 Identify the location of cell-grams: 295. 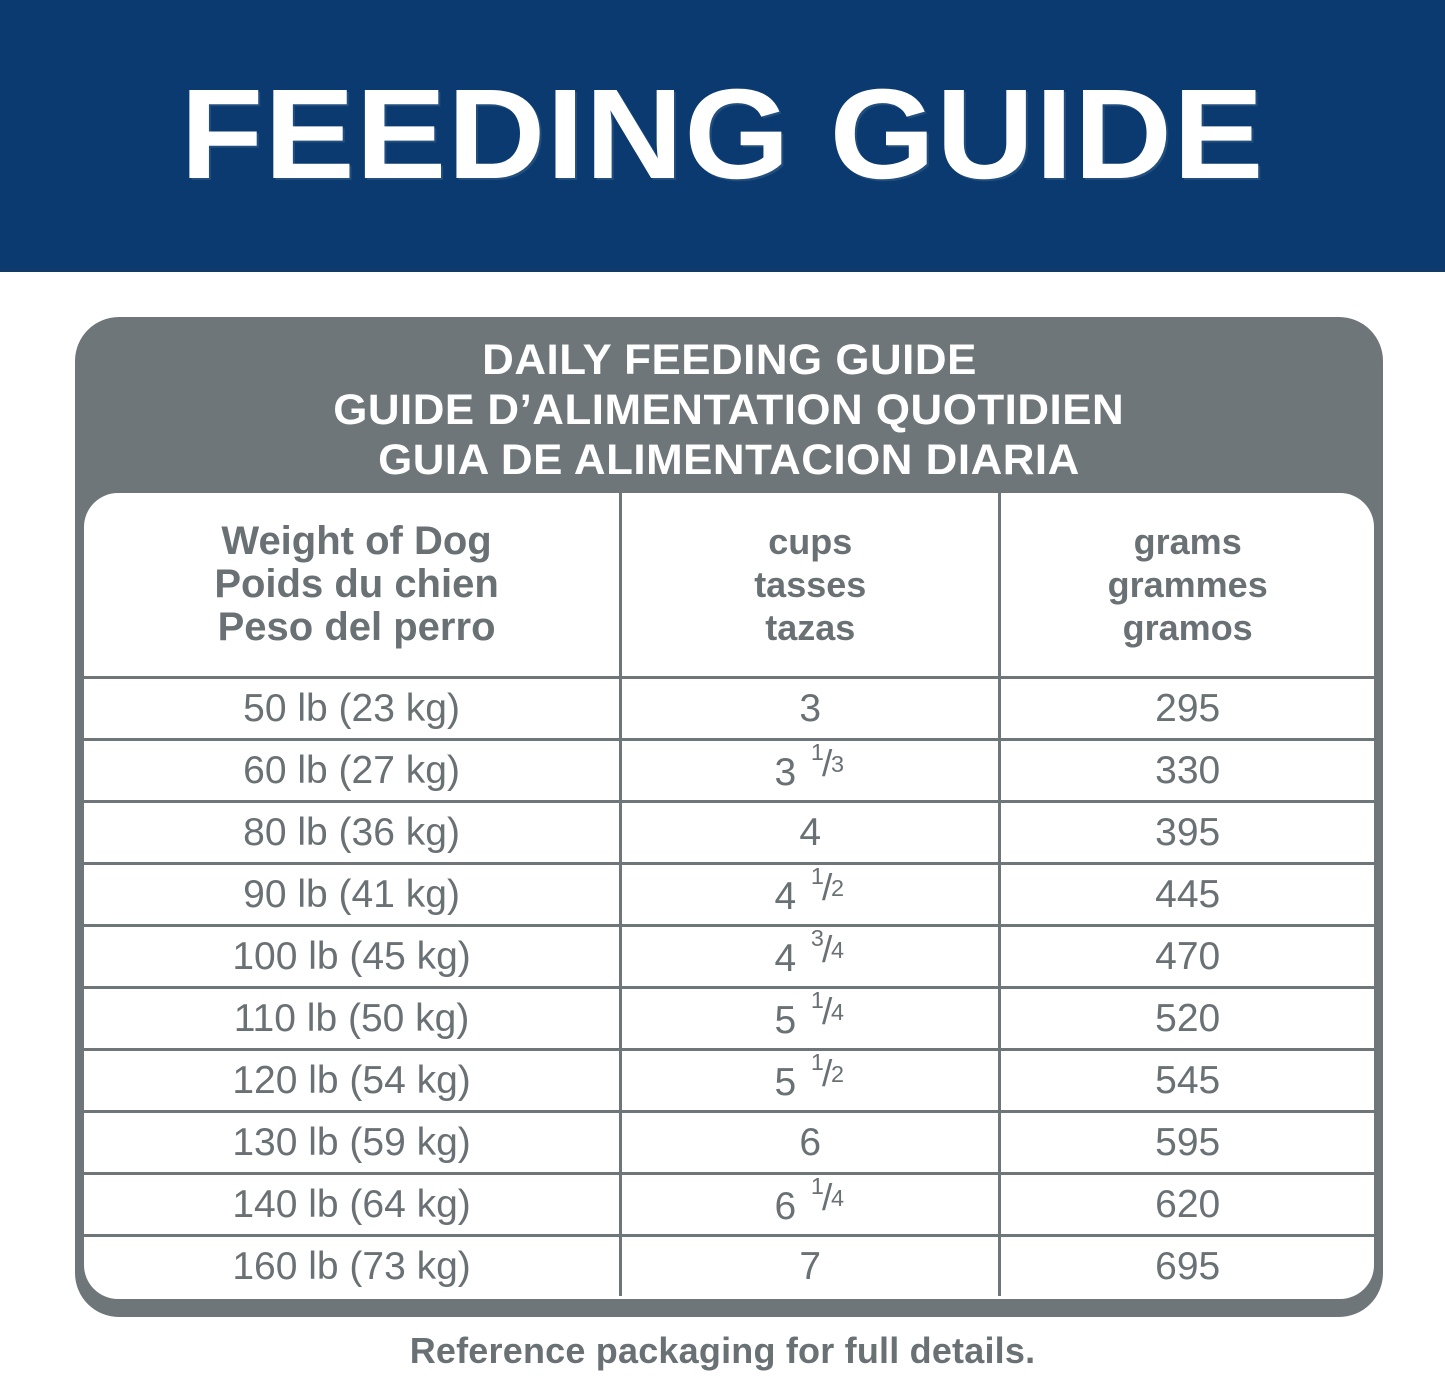
(1186, 709).